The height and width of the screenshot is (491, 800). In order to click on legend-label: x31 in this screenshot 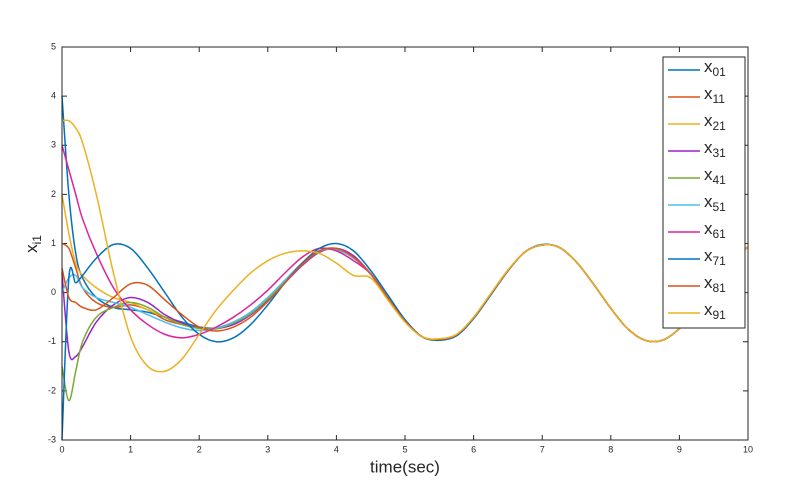, I will do `click(715, 149)`.